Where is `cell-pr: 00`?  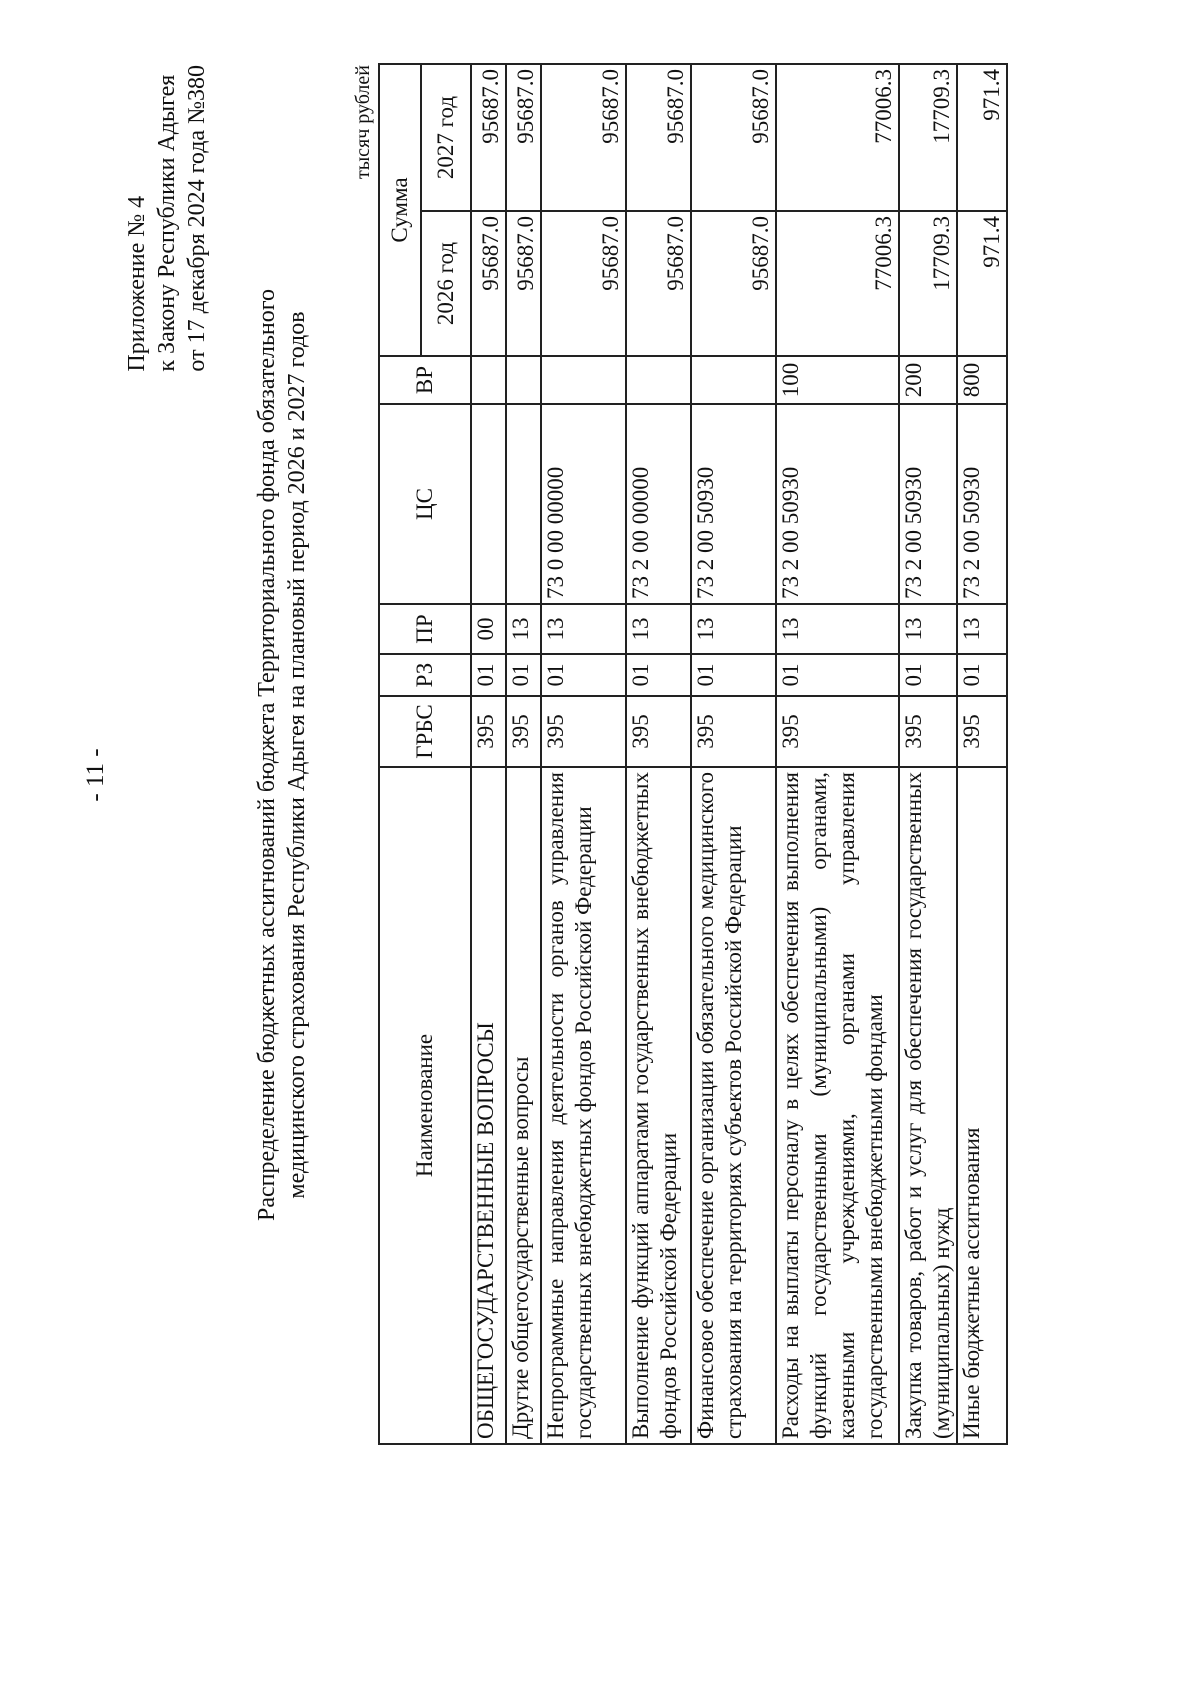
cell-pr: 00 is located at coordinates (488, 629).